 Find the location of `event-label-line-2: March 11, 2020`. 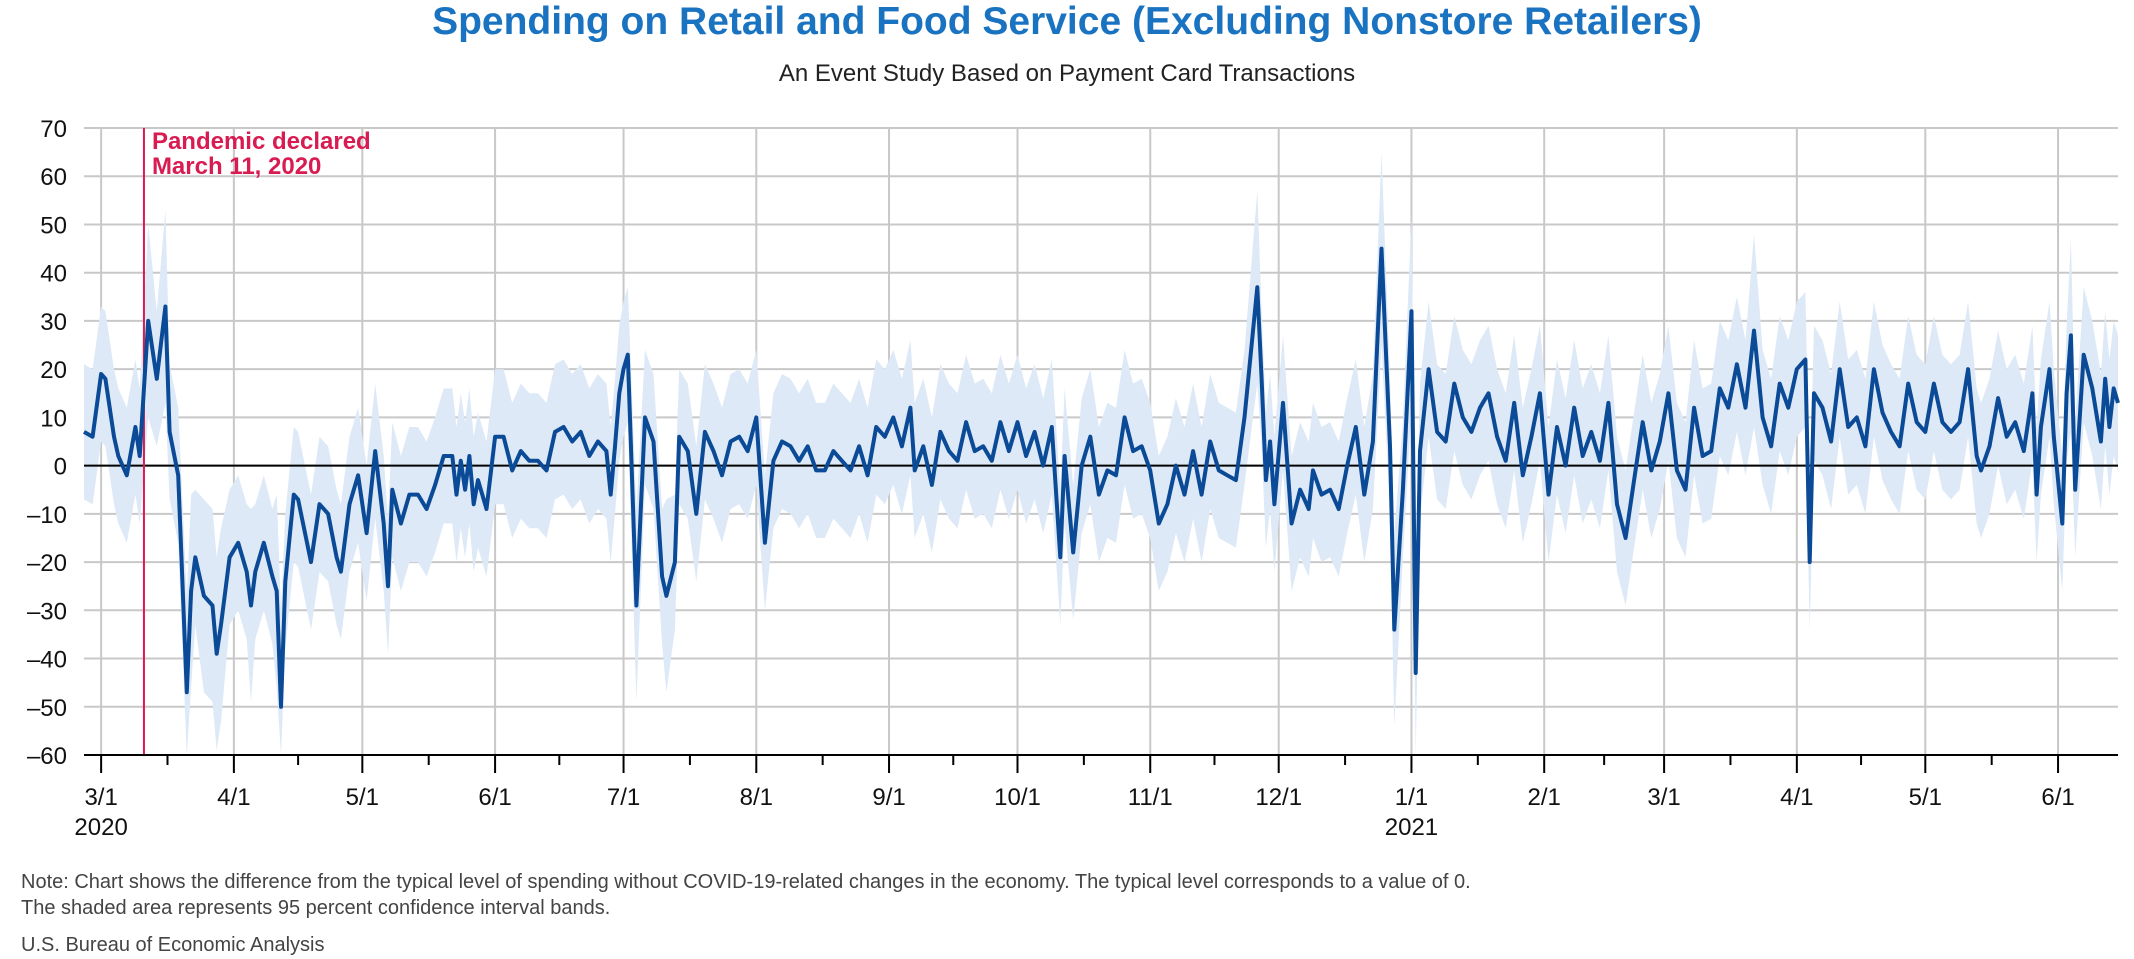

event-label-line-2: March 11, 2020 is located at coordinates (236, 166).